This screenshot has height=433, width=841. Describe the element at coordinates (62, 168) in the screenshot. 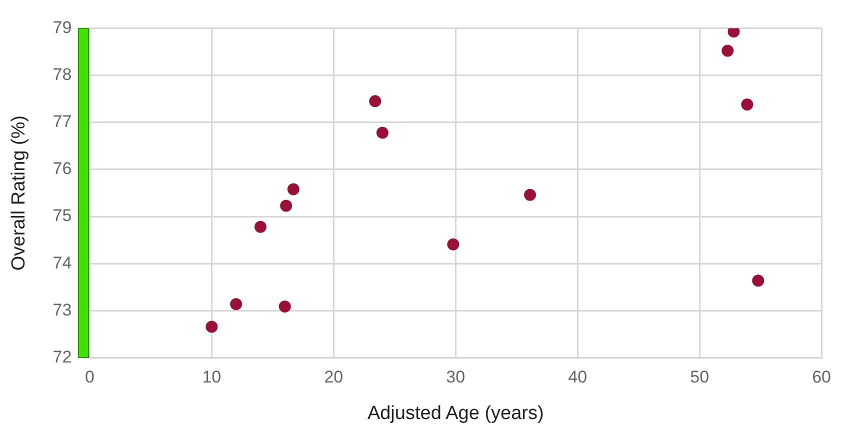

I see `y-tick-label: 76` at that location.